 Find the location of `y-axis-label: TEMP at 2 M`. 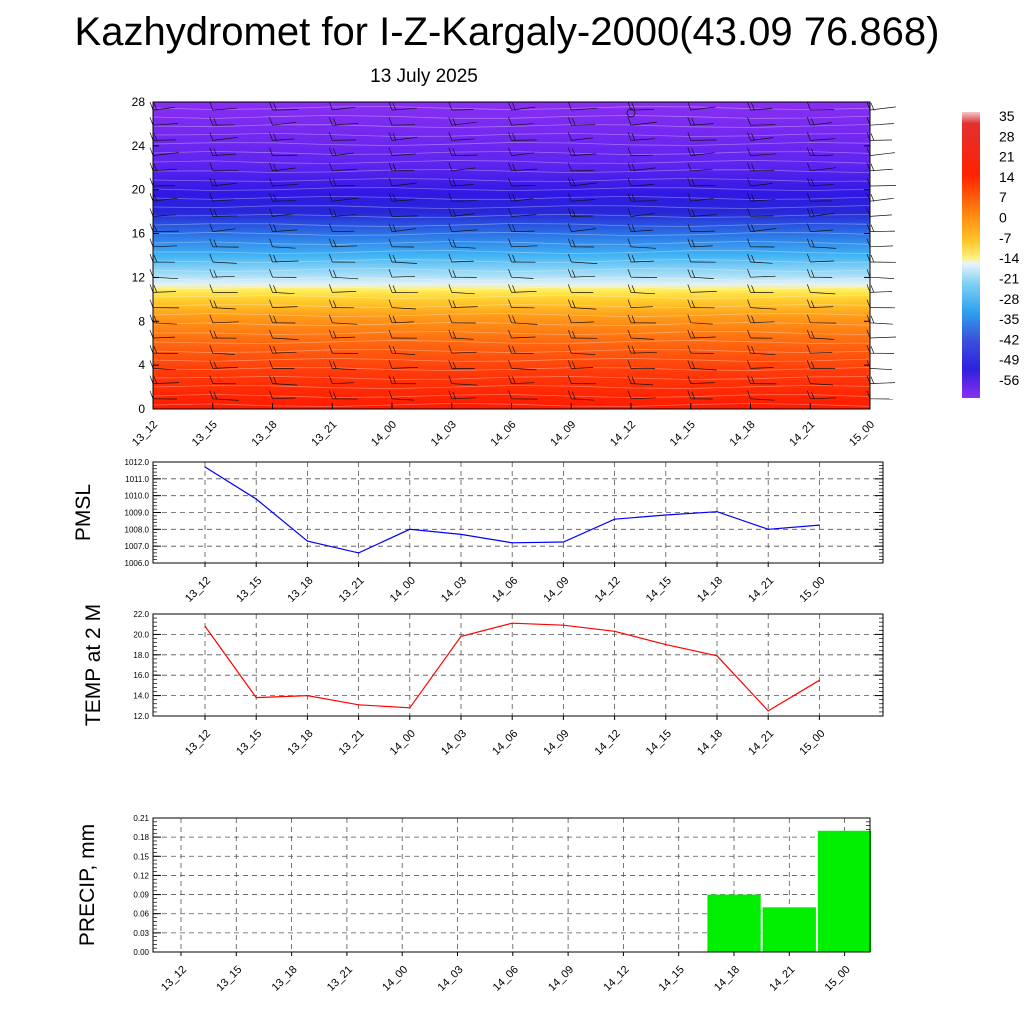

y-axis-label: TEMP at 2 M is located at coordinates (93, 665).